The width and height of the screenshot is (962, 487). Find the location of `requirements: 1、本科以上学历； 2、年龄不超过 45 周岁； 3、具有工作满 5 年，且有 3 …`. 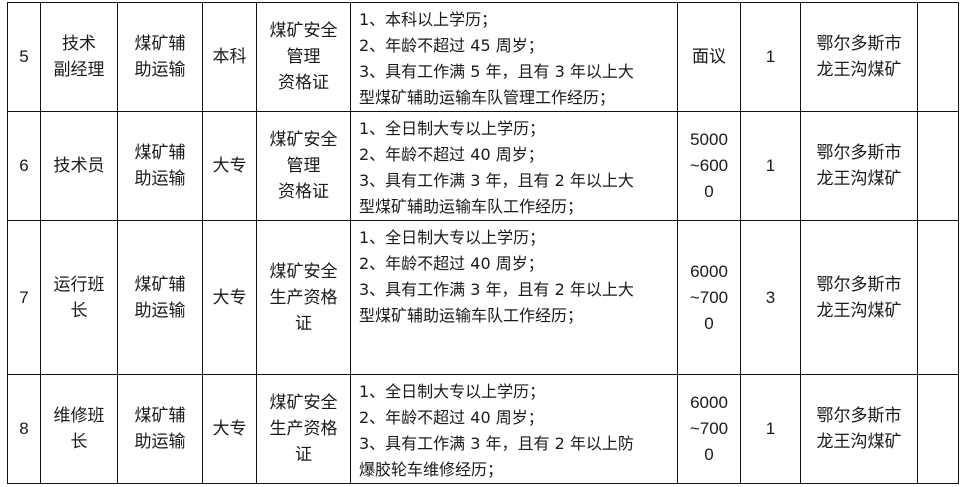

requirements: 1、本科以上学历； 2、年龄不超过 45 周岁； 3、具有工作满 5 年，且有 3 … is located at coordinates (514, 57).